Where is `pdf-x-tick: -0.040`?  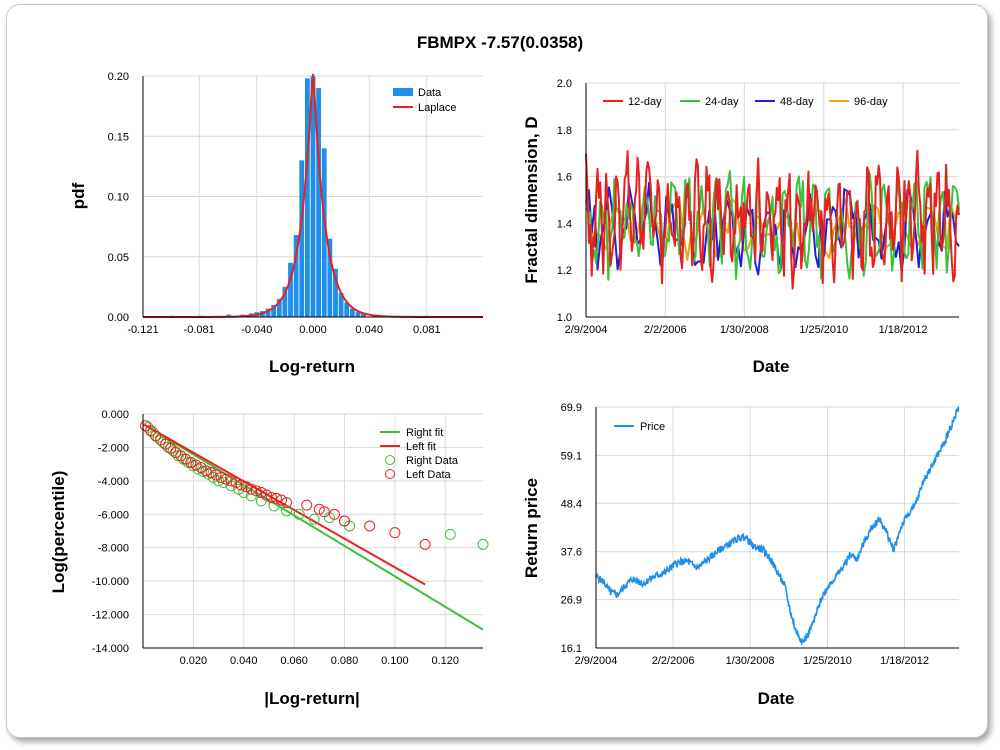 pdf-x-tick: -0.040 is located at coordinates (256, 330).